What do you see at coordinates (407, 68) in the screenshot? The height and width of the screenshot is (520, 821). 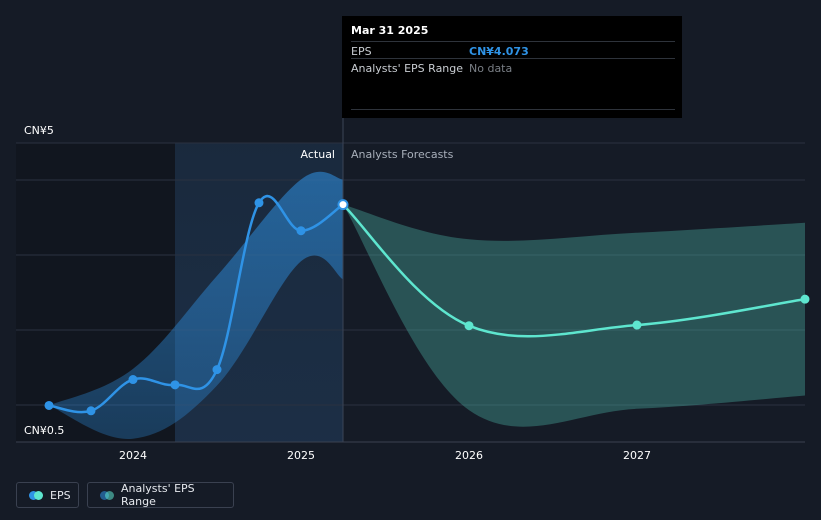 I see `tooltip-range-label: Analysts' EPS Range` at bounding box center [407, 68].